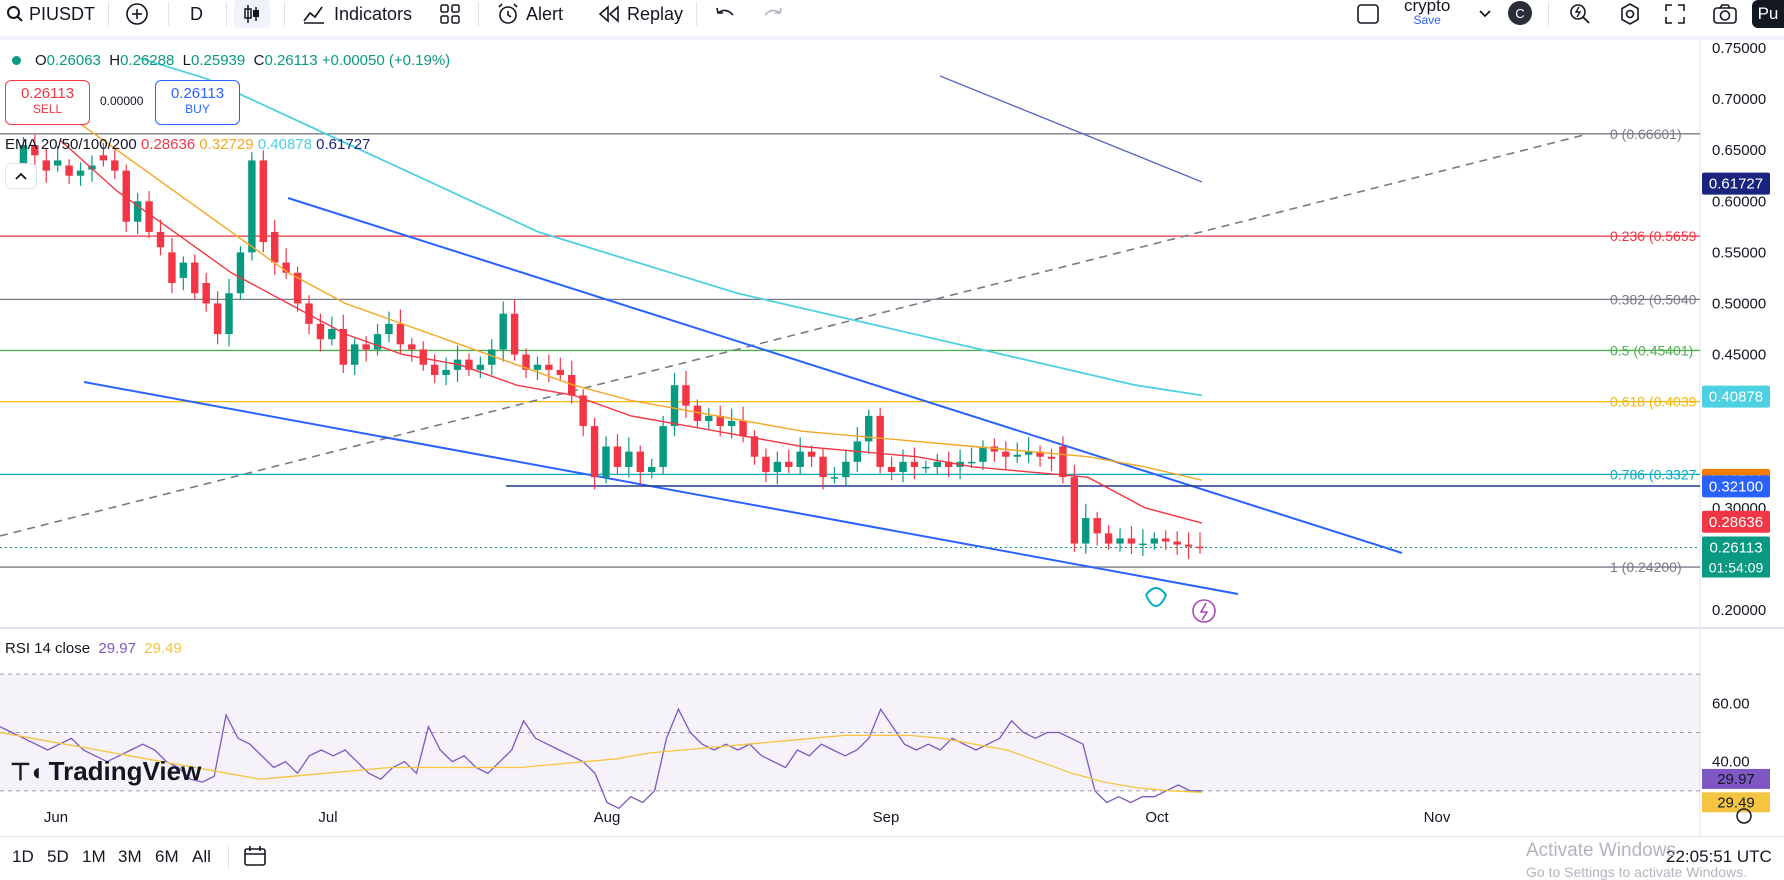 Image resolution: width=1784 pixels, height=880 pixels. I want to click on fullscreen-button, so click(1675, 14).